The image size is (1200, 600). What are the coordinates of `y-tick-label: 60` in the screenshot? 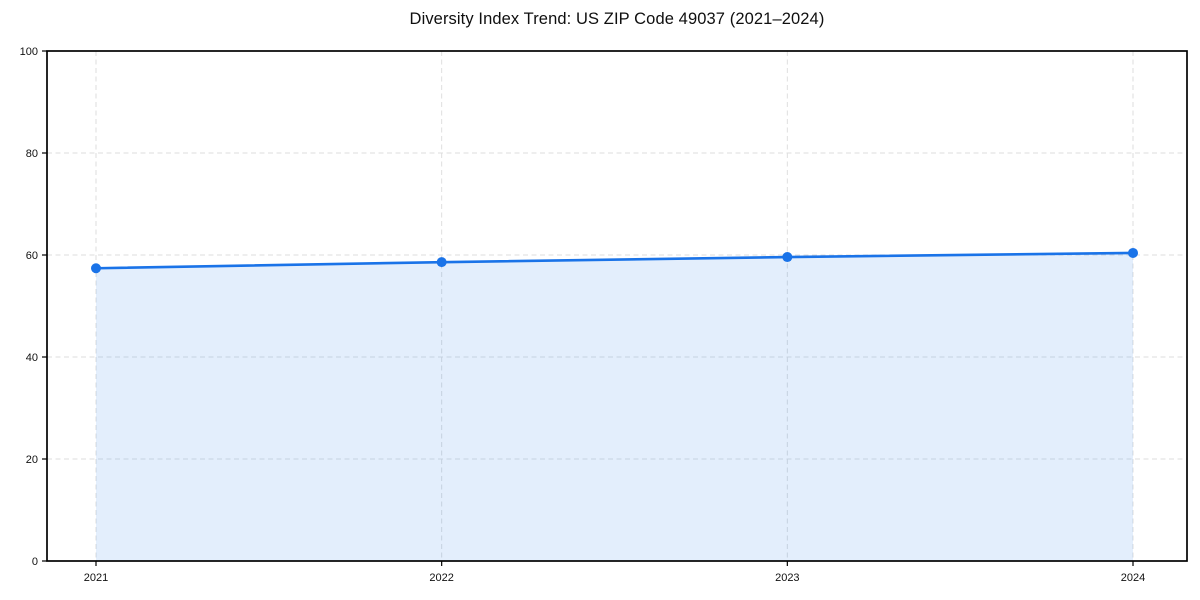 It's located at (32, 256).